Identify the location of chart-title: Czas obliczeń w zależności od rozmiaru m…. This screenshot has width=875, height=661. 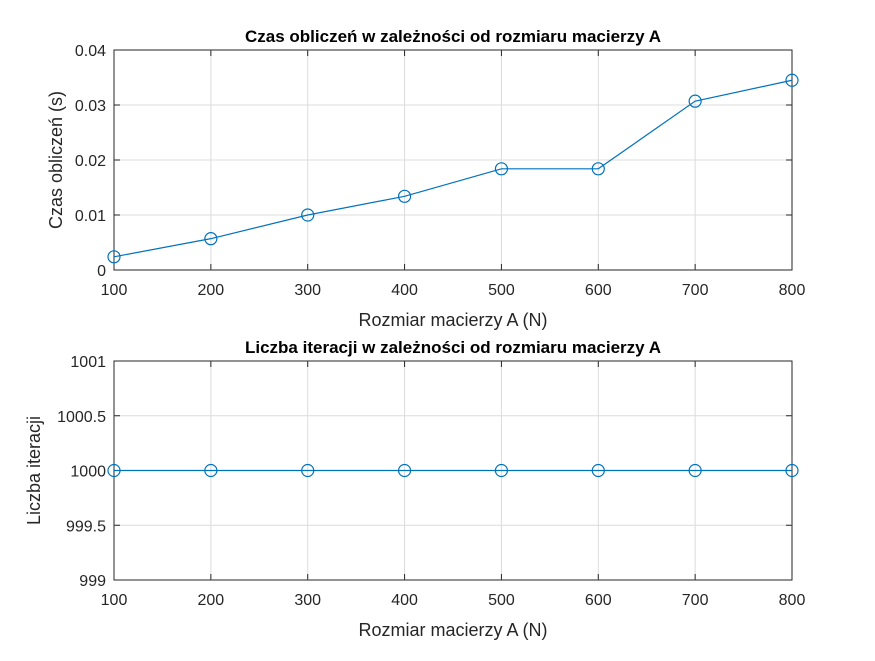
(453, 36).